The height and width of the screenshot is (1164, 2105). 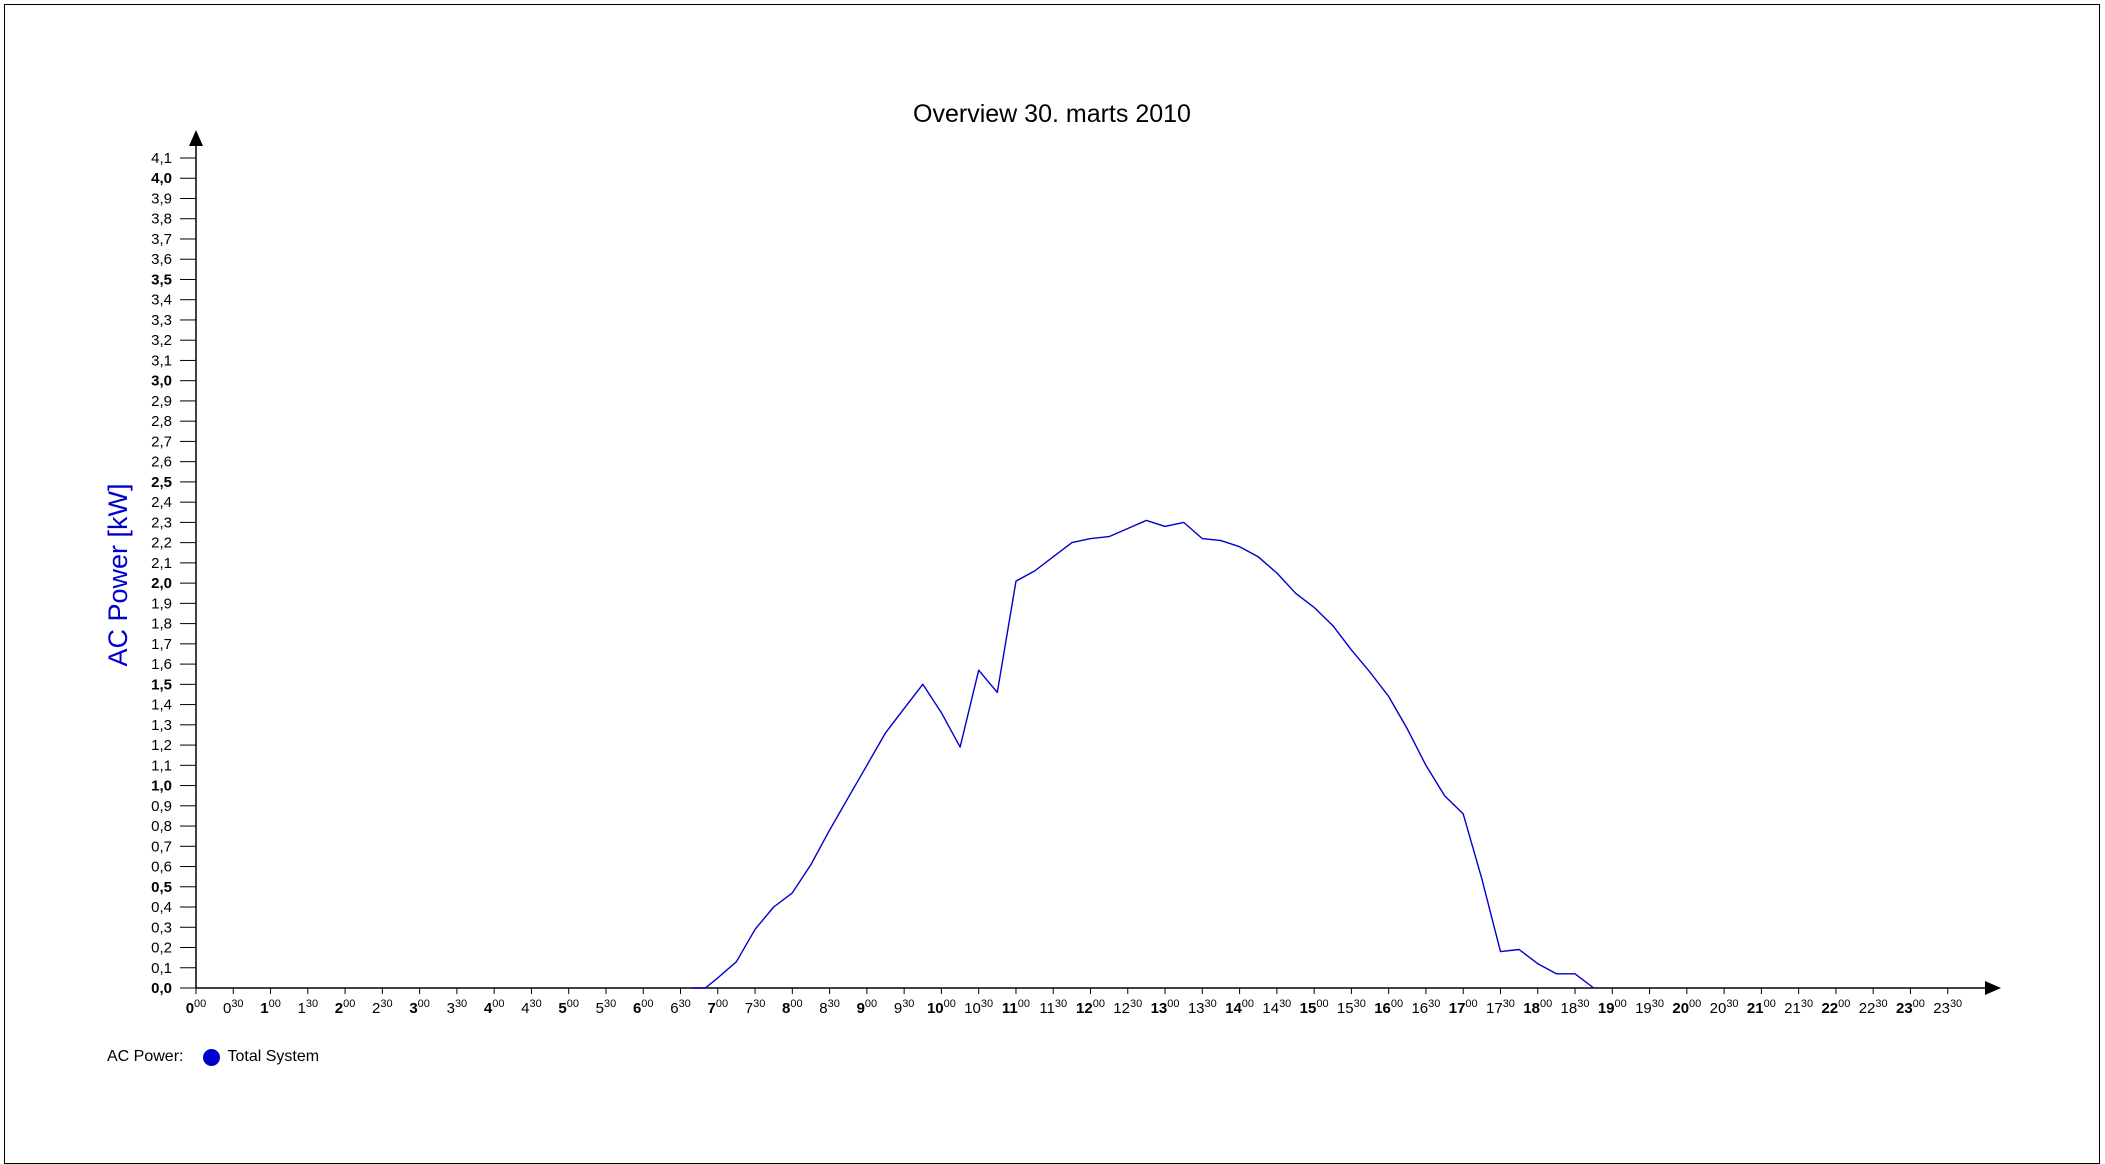 I want to click on x-tick-label: 2230, so click(x=1873, y=1007).